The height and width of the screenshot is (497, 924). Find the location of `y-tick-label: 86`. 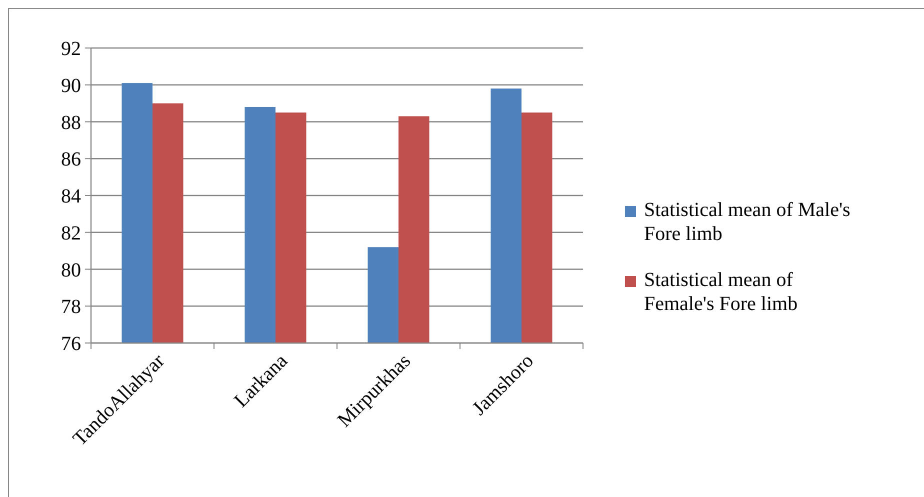

y-tick-label: 86 is located at coordinates (71, 159).